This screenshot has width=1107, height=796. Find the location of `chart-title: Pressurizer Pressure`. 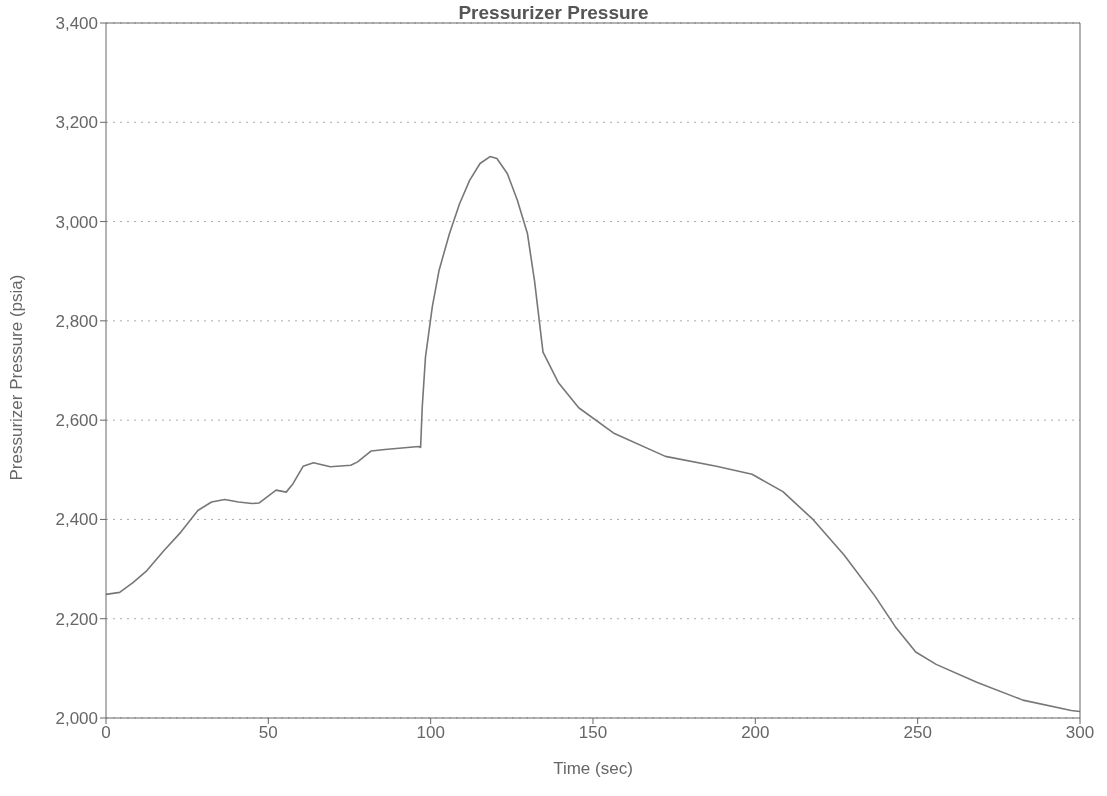

chart-title: Pressurizer Pressure is located at coordinates (553, 12).